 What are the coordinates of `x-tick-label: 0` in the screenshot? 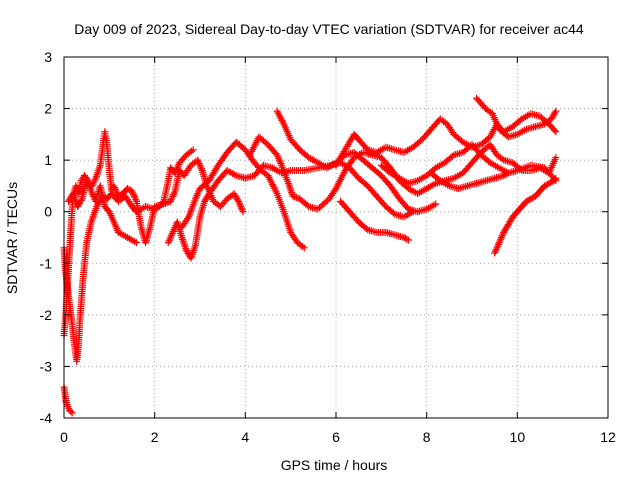 It's located at (64, 437).